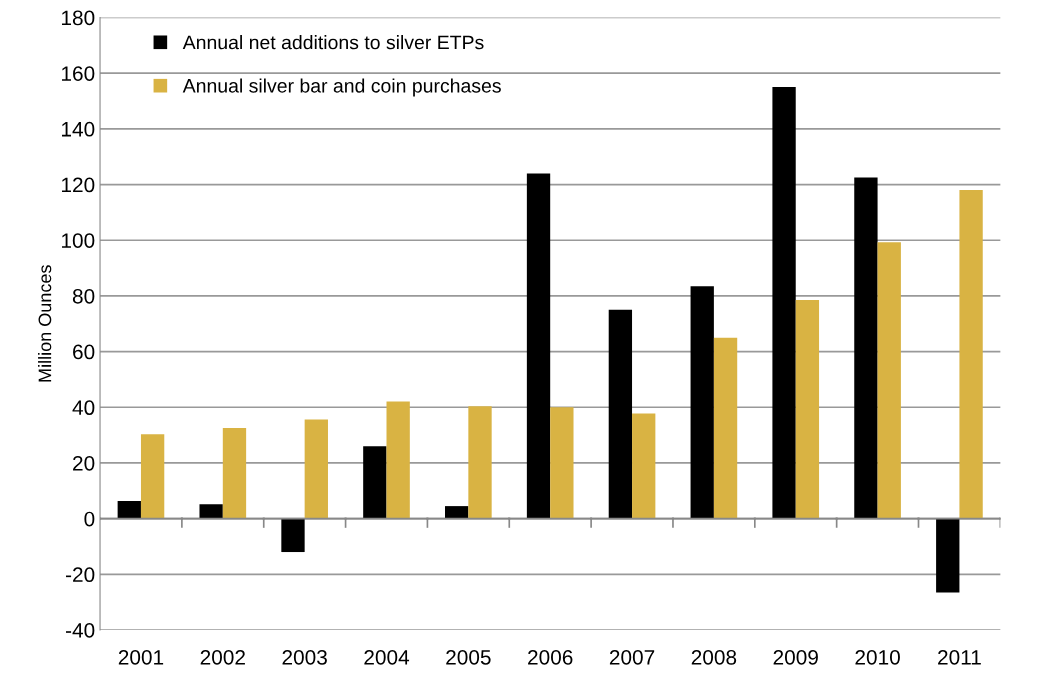 This screenshot has height=700, width=1053. Describe the element at coordinates (78, 185) in the screenshot. I see `y-tick-label: 120` at that location.